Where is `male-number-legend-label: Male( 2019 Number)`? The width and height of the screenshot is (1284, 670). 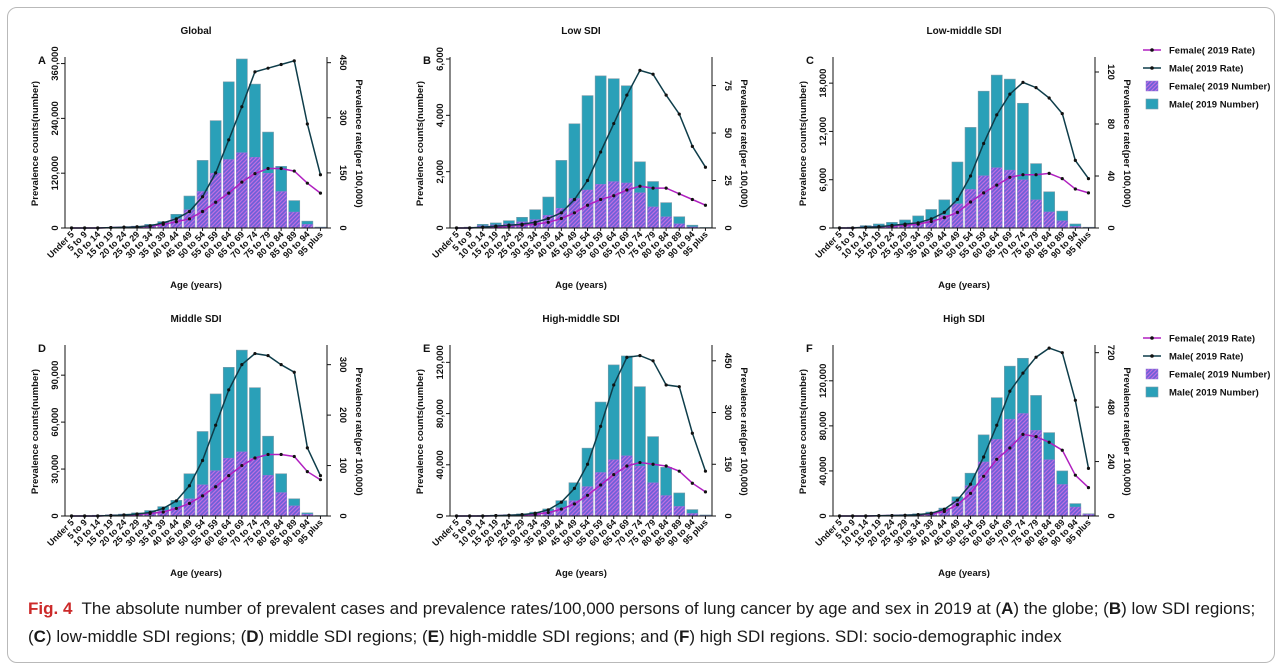 male-number-legend-label: Male( 2019 Number) is located at coordinates (1214, 105).